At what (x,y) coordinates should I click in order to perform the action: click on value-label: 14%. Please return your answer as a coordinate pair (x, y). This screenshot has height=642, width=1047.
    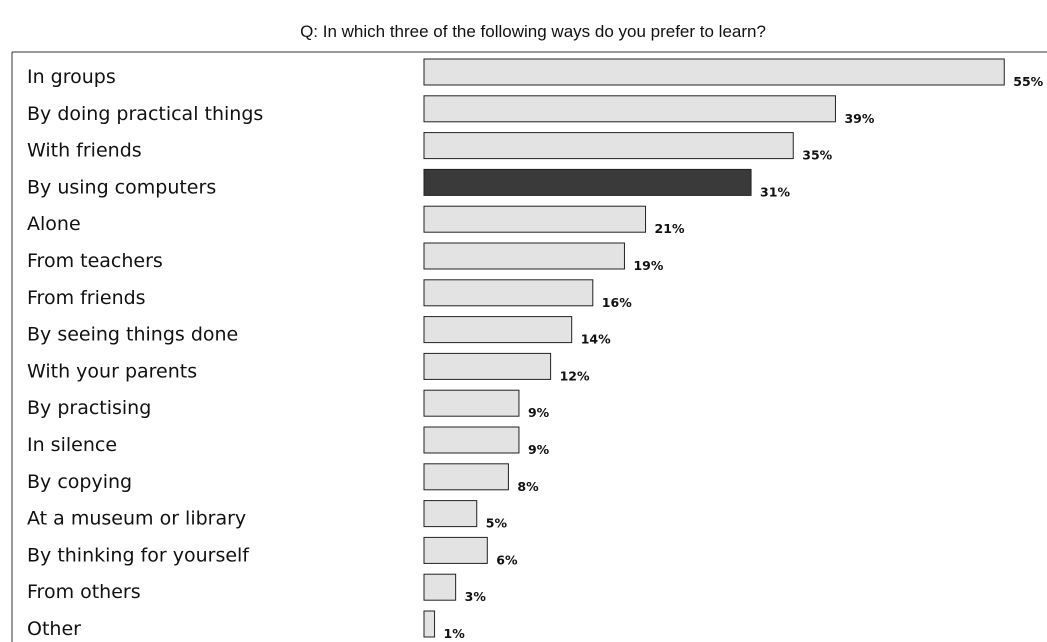
    Looking at the image, I should click on (596, 339).